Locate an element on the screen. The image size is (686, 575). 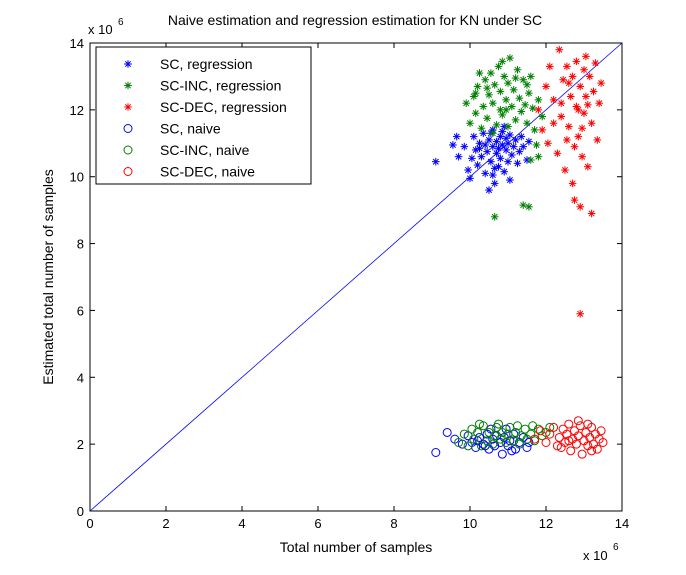
x-tick-label: 10 is located at coordinates (470, 523).